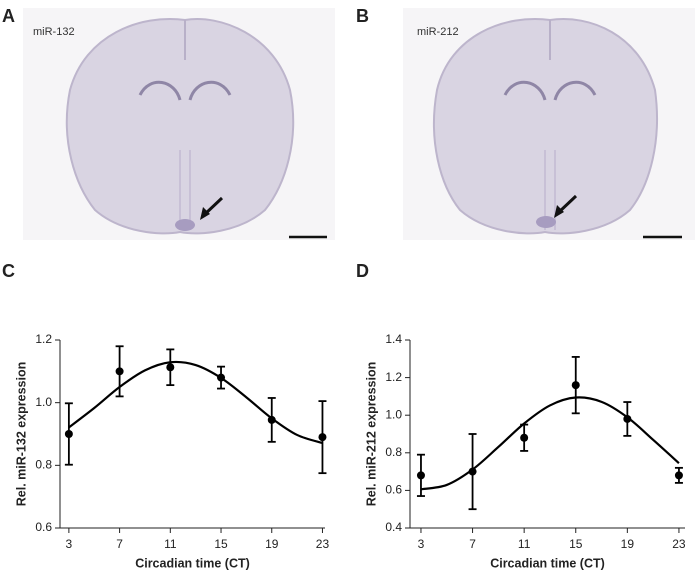 The height and width of the screenshot is (579, 697). I want to click on y-axis-title: Rel. miR-212 expression, so click(371, 434).